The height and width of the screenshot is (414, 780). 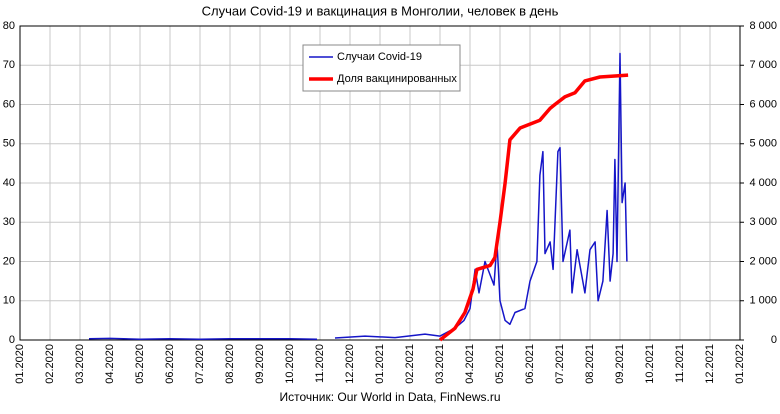 What do you see at coordinates (200, 364) in the screenshot?
I see `x-tick-label: 07.2020` at bounding box center [200, 364].